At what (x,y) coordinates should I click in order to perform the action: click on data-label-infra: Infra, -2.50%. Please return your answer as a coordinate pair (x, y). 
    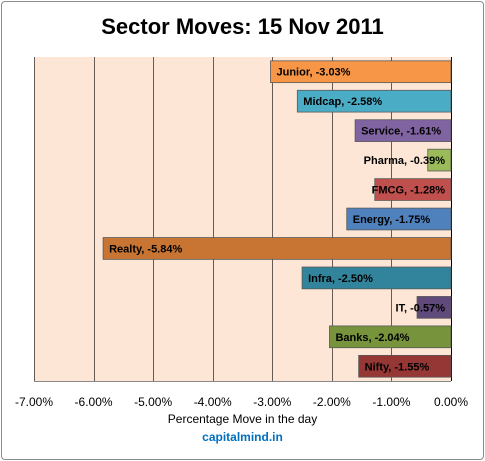
    Looking at the image, I should click on (340, 279).